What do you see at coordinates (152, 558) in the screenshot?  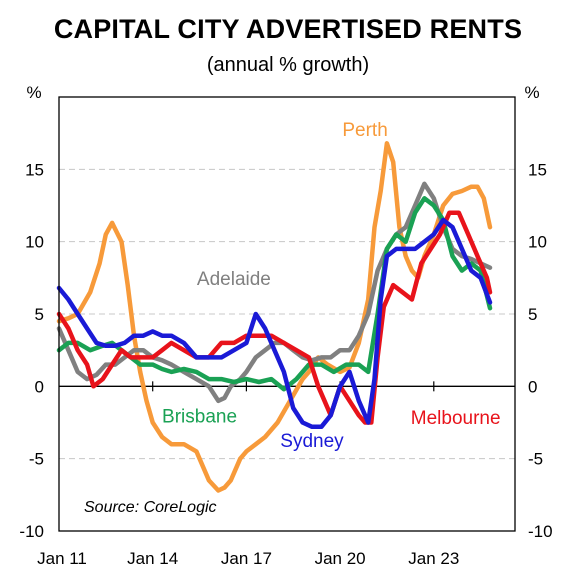 I see `x-tick-label: Jan 14` at bounding box center [152, 558].